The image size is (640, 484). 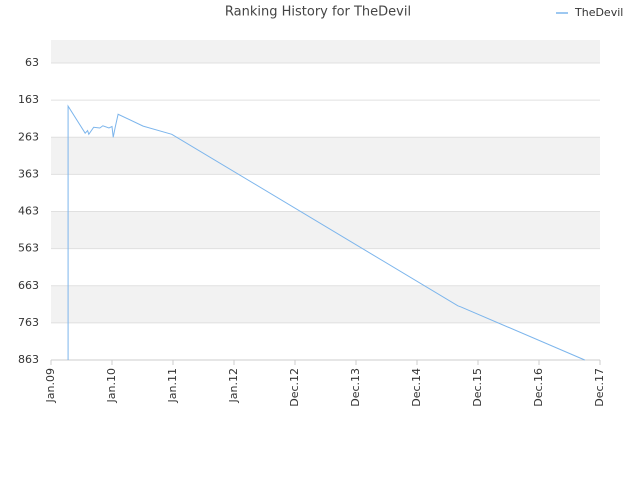 I want to click on chart-title: Ranking History for TheDevil, so click(x=318, y=12).